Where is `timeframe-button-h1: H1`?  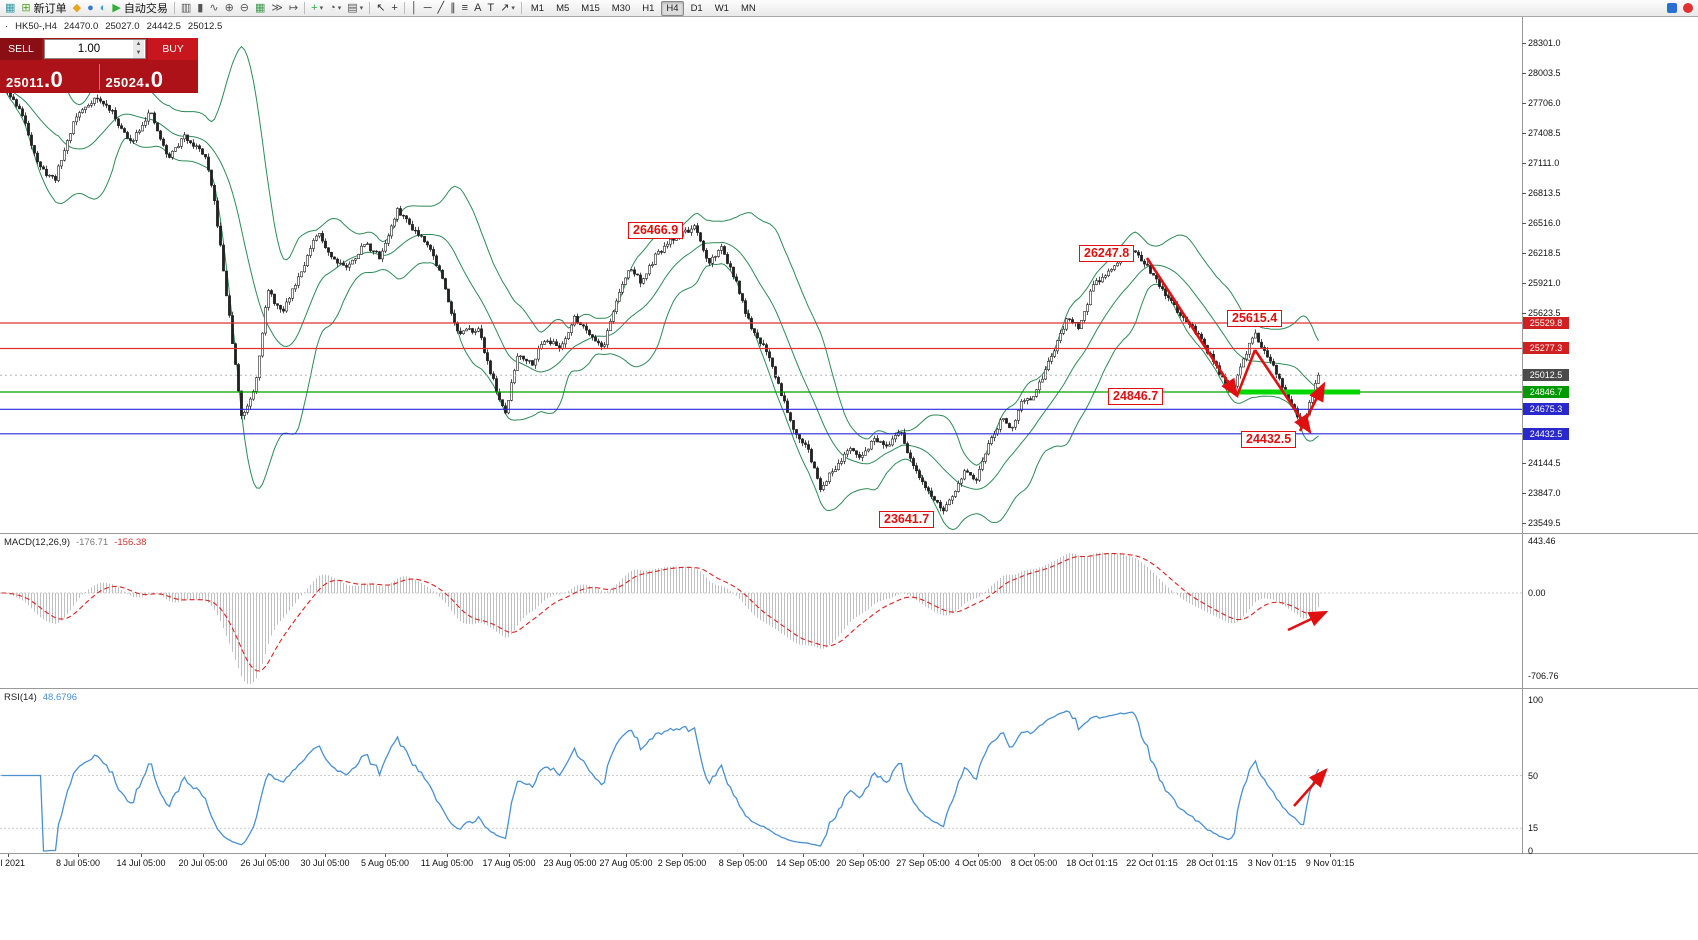
timeframe-button-h1: H1 is located at coordinates (648, 8).